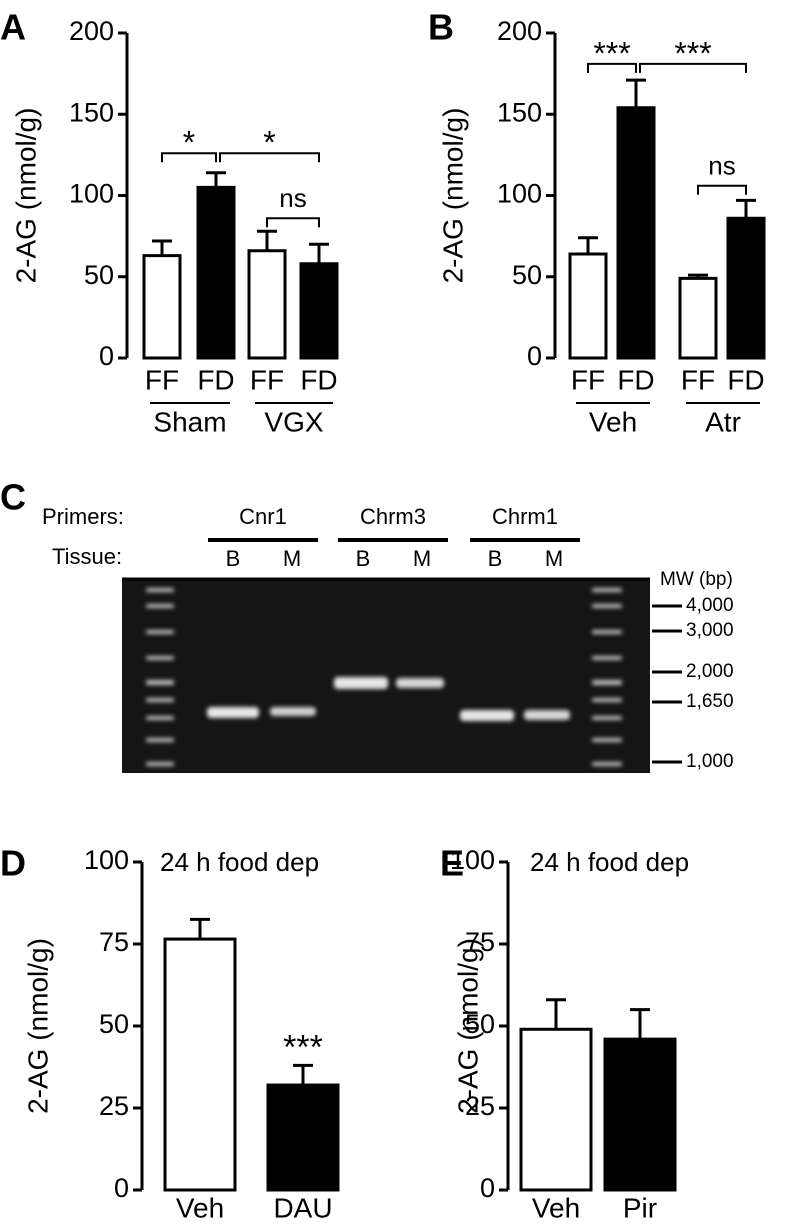 This screenshot has height=1225, width=789. I want to click on primer-label: Cnr1, so click(263, 516).